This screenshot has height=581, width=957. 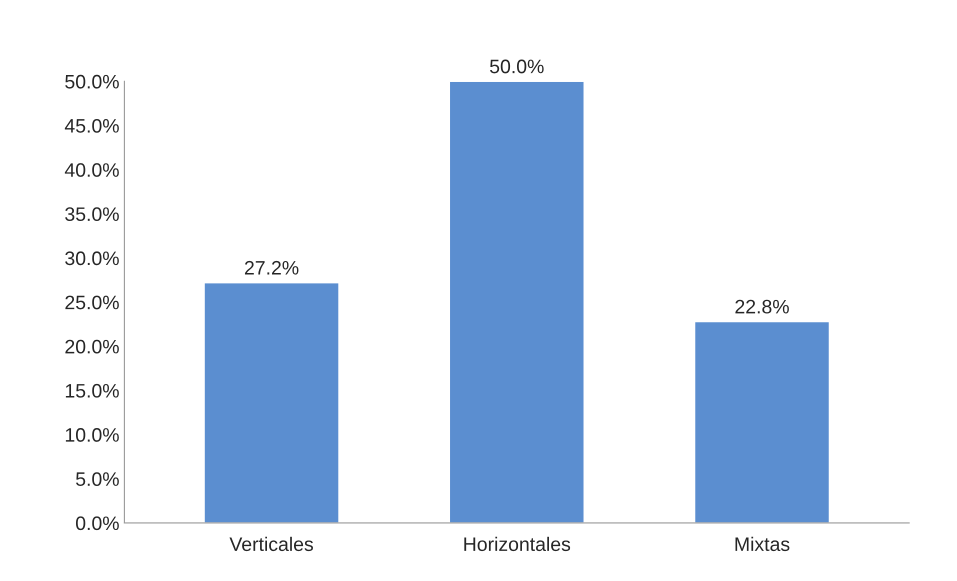 What do you see at coordinates (271, 544) in the screenshot?
I see `x-tick-label: Verticales` at bounding box center [271, 544].